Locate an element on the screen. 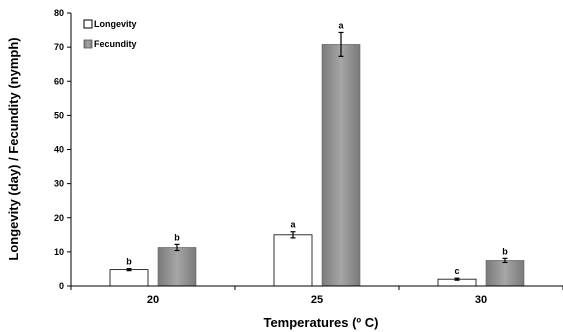 This screenshot has height=332, width=563. legend-swatch-fecundity is located at coordinates (88, 44).